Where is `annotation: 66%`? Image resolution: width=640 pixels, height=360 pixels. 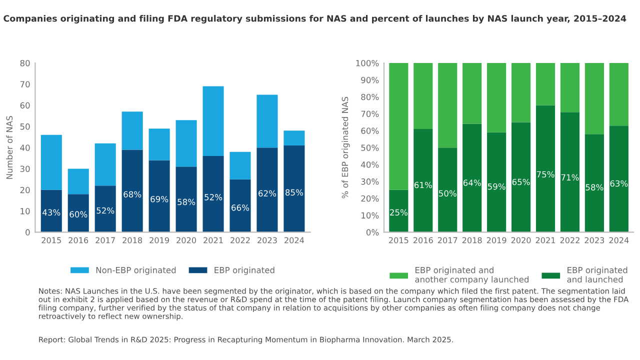
annotation: 66% is located at coordinates (241, 207).